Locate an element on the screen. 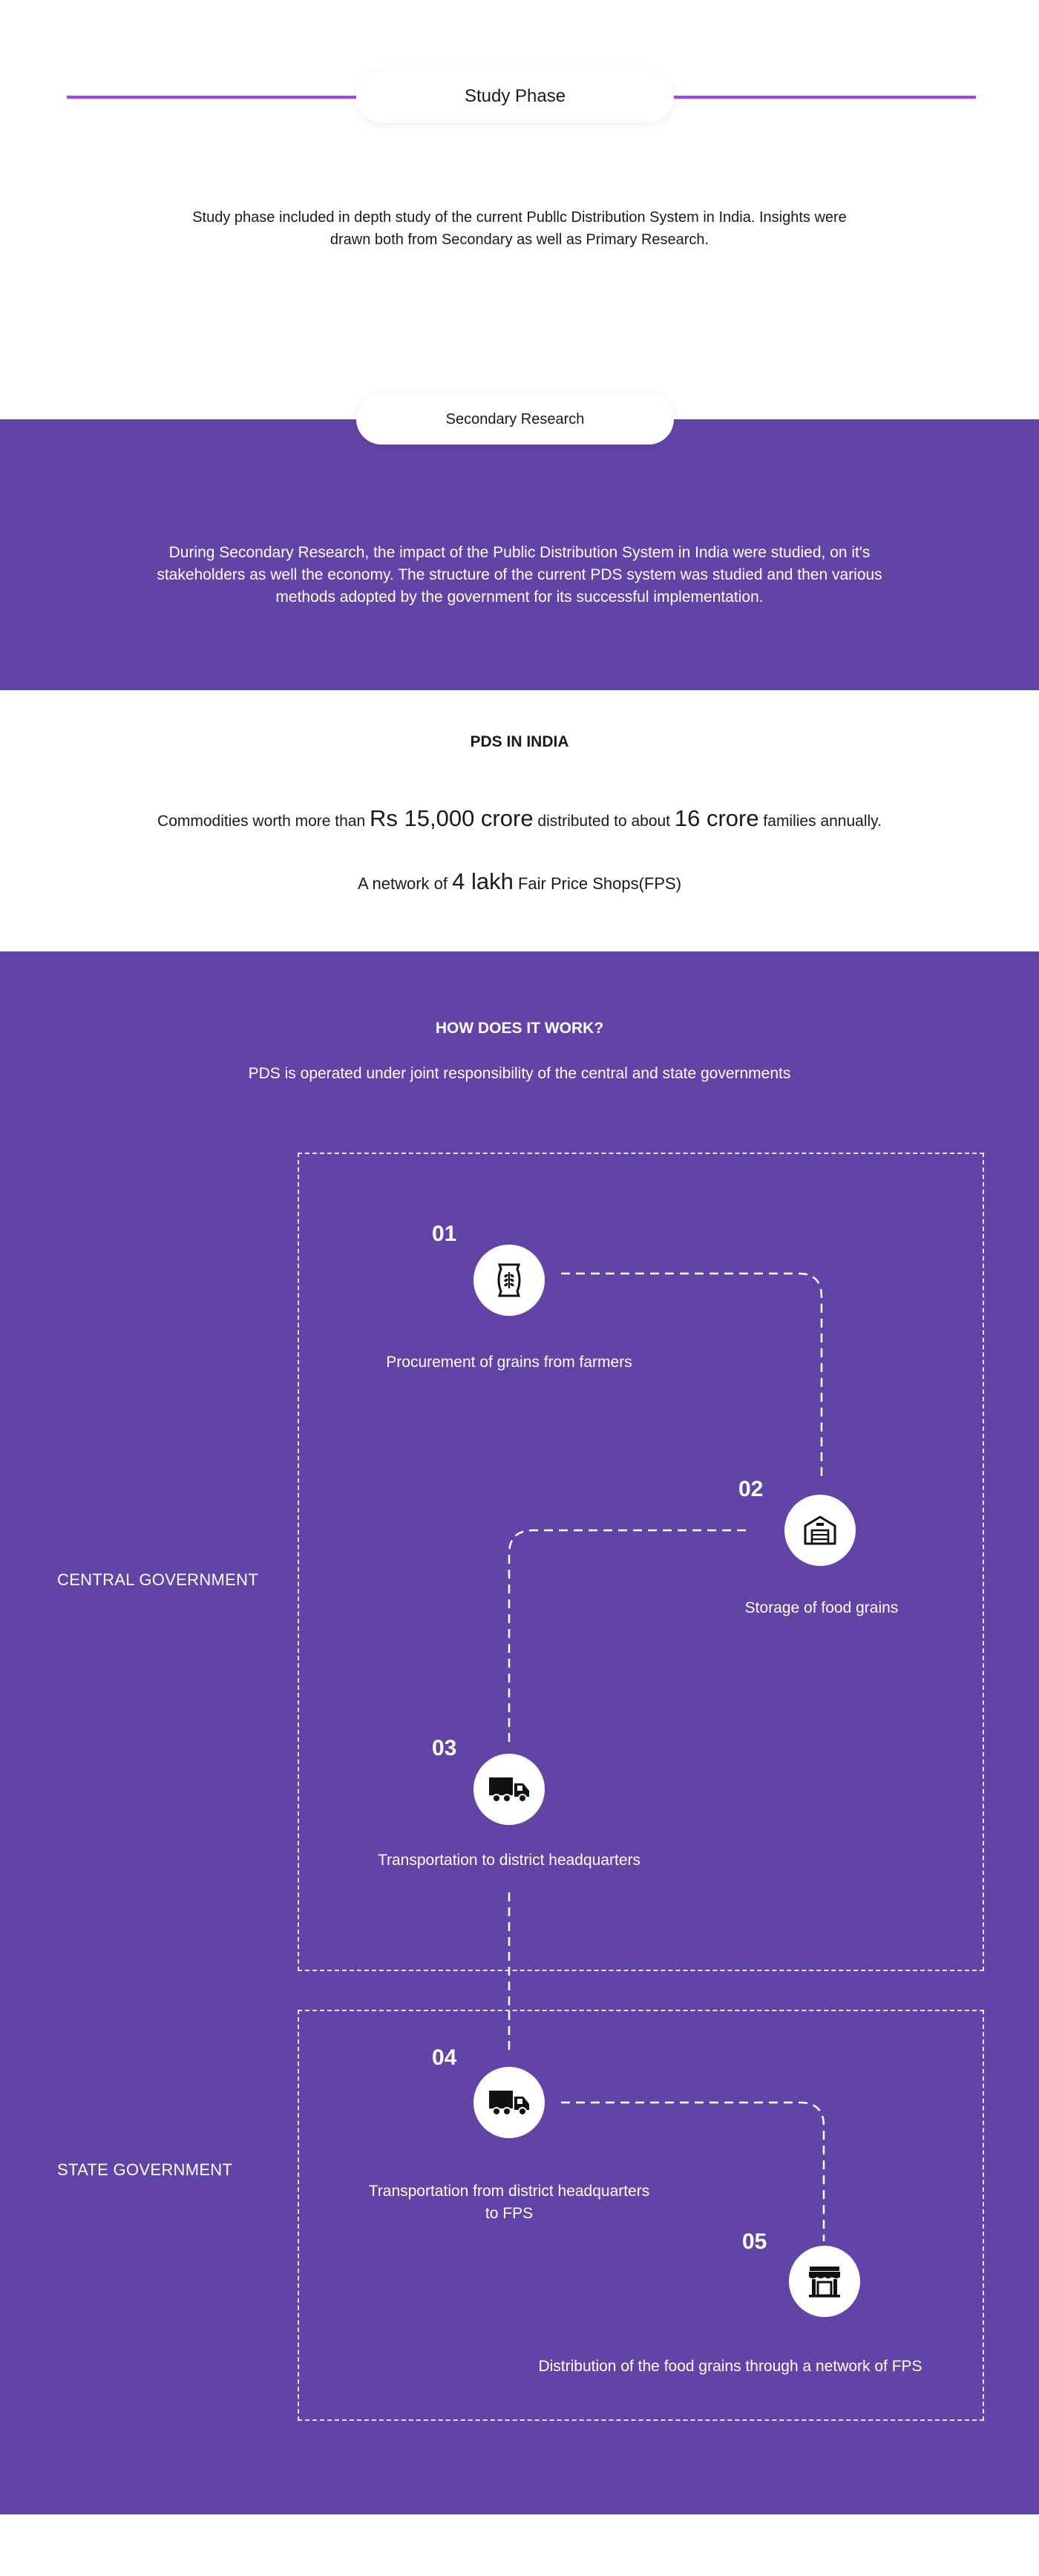 This screenshot has height=2576, width=1039. study-phase-title: Study Phase is located at coordinates (515, 96).